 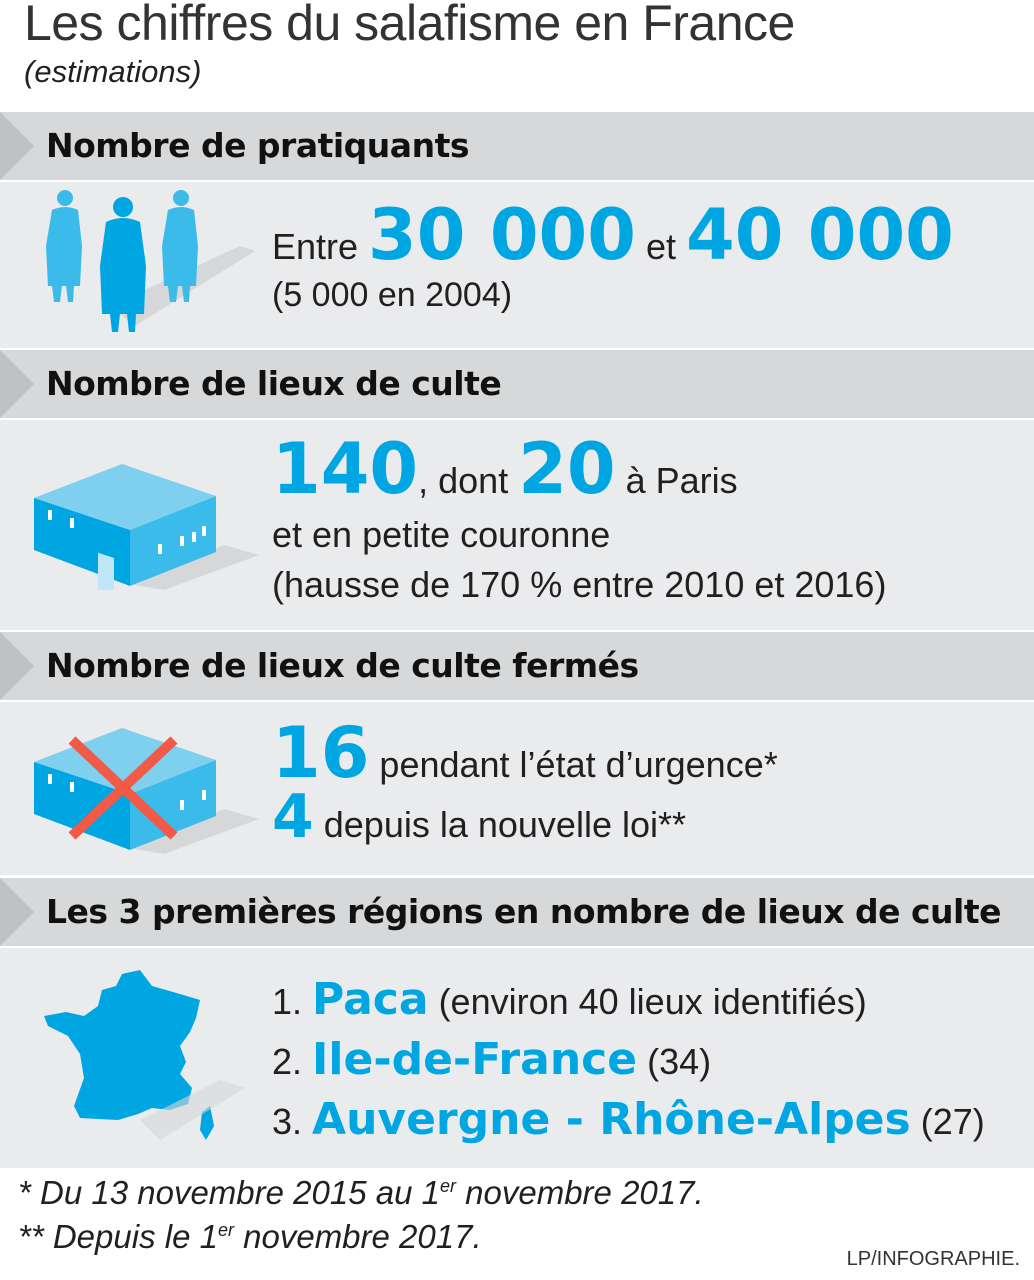 I want to click on section-body-practitioners: Entre 30 000 et 40 000 (5 000 en 2004), so click(x=517, y=265).